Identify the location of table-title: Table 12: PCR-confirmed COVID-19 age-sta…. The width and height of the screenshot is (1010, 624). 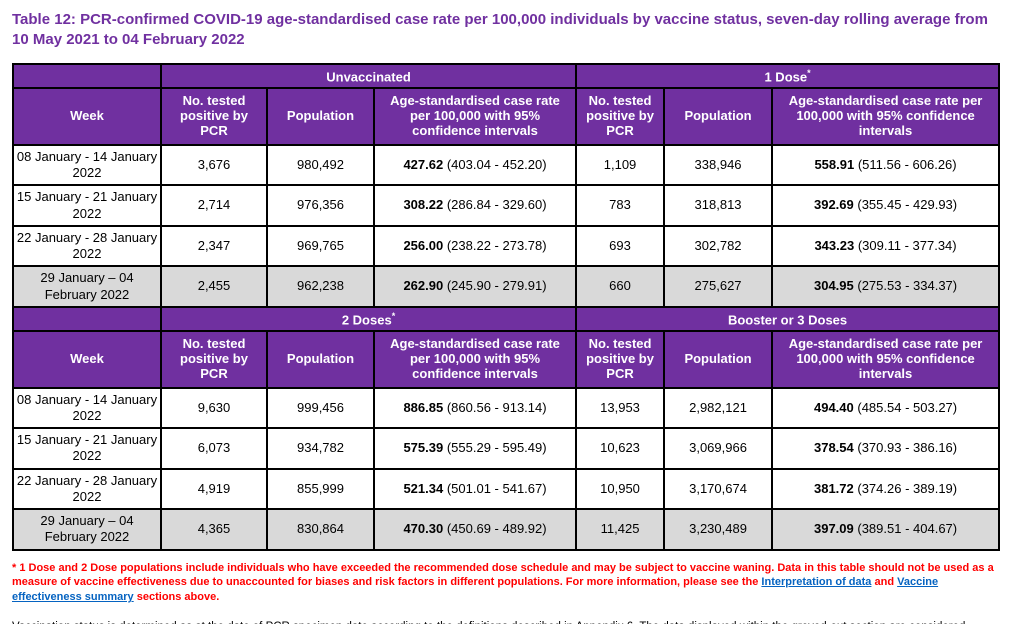
(500, 29).